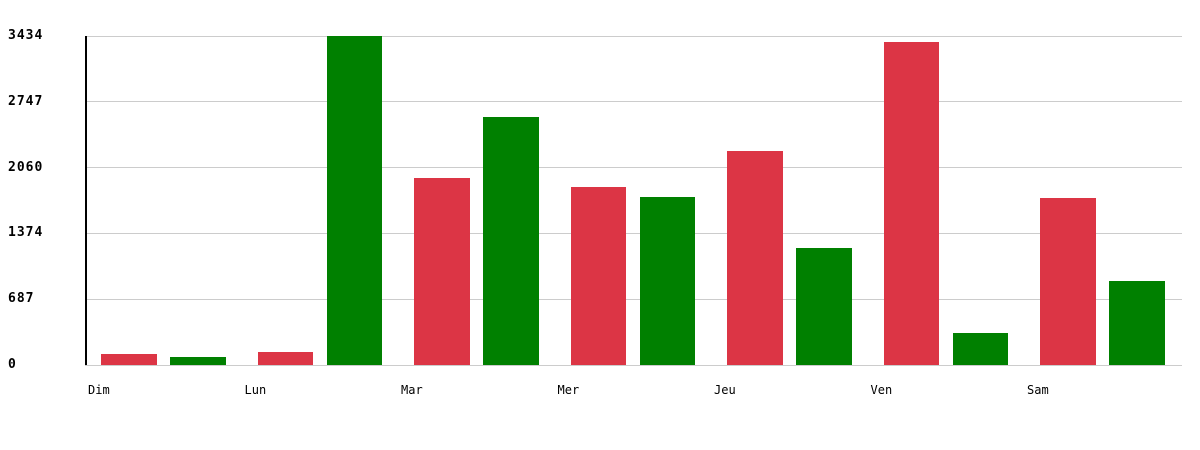  Describe the element at coordinates (26, 233) in the screenshot. I see `ytick-label-1374: 1374` at that location.